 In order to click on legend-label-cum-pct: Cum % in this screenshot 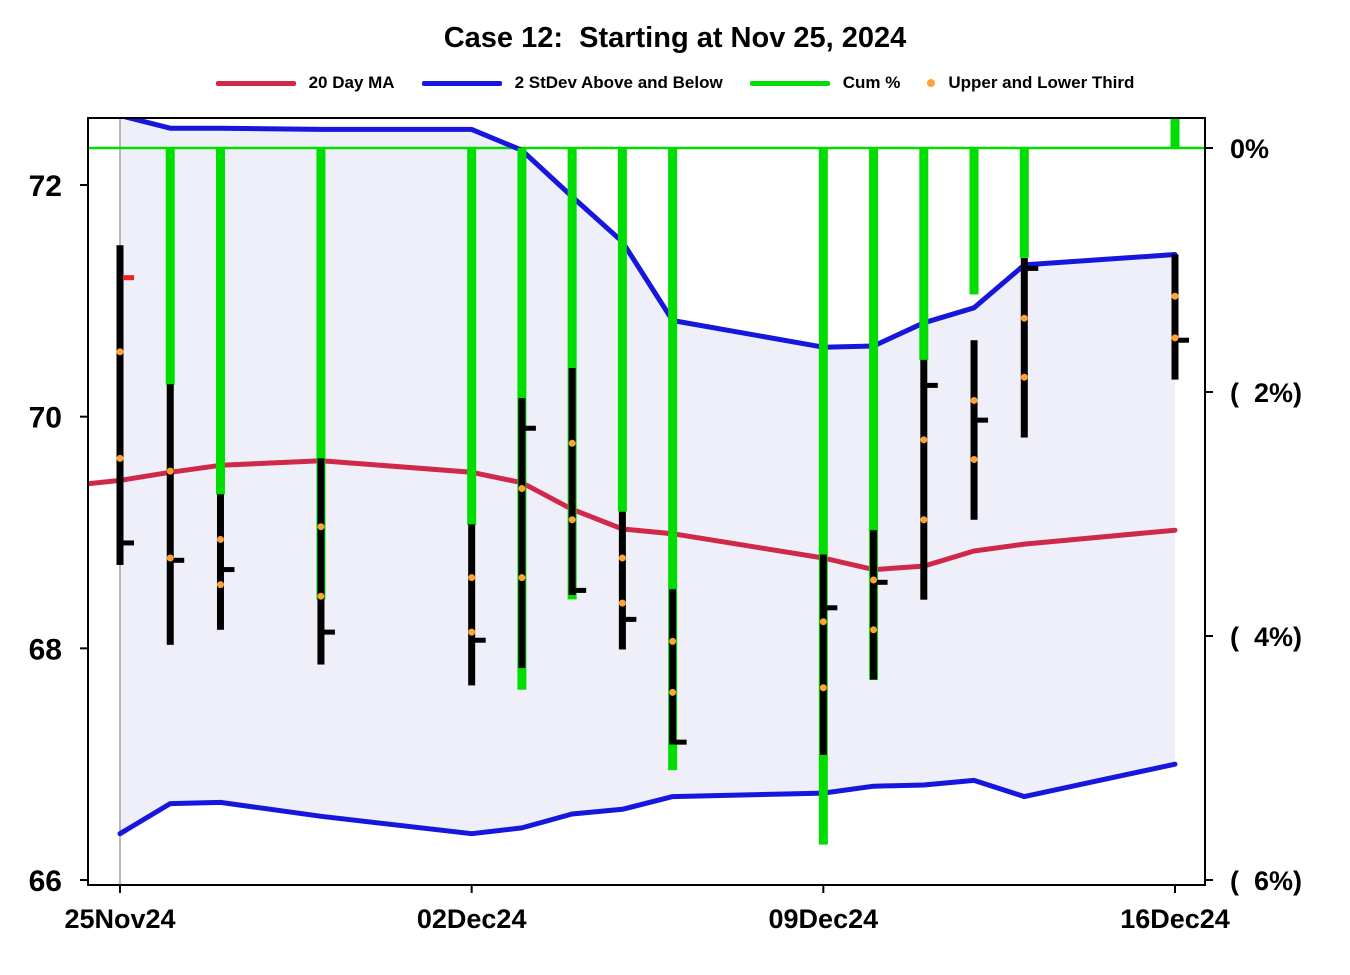, I will do `click(871, 82)`.